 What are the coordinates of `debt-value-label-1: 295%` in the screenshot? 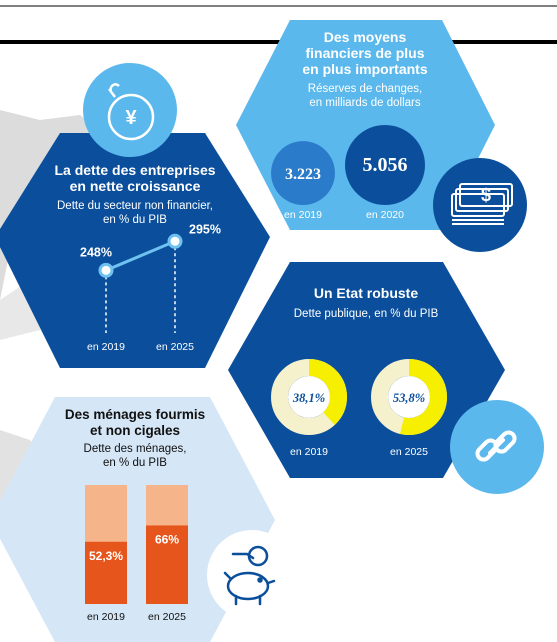 It's located at (205, 229).